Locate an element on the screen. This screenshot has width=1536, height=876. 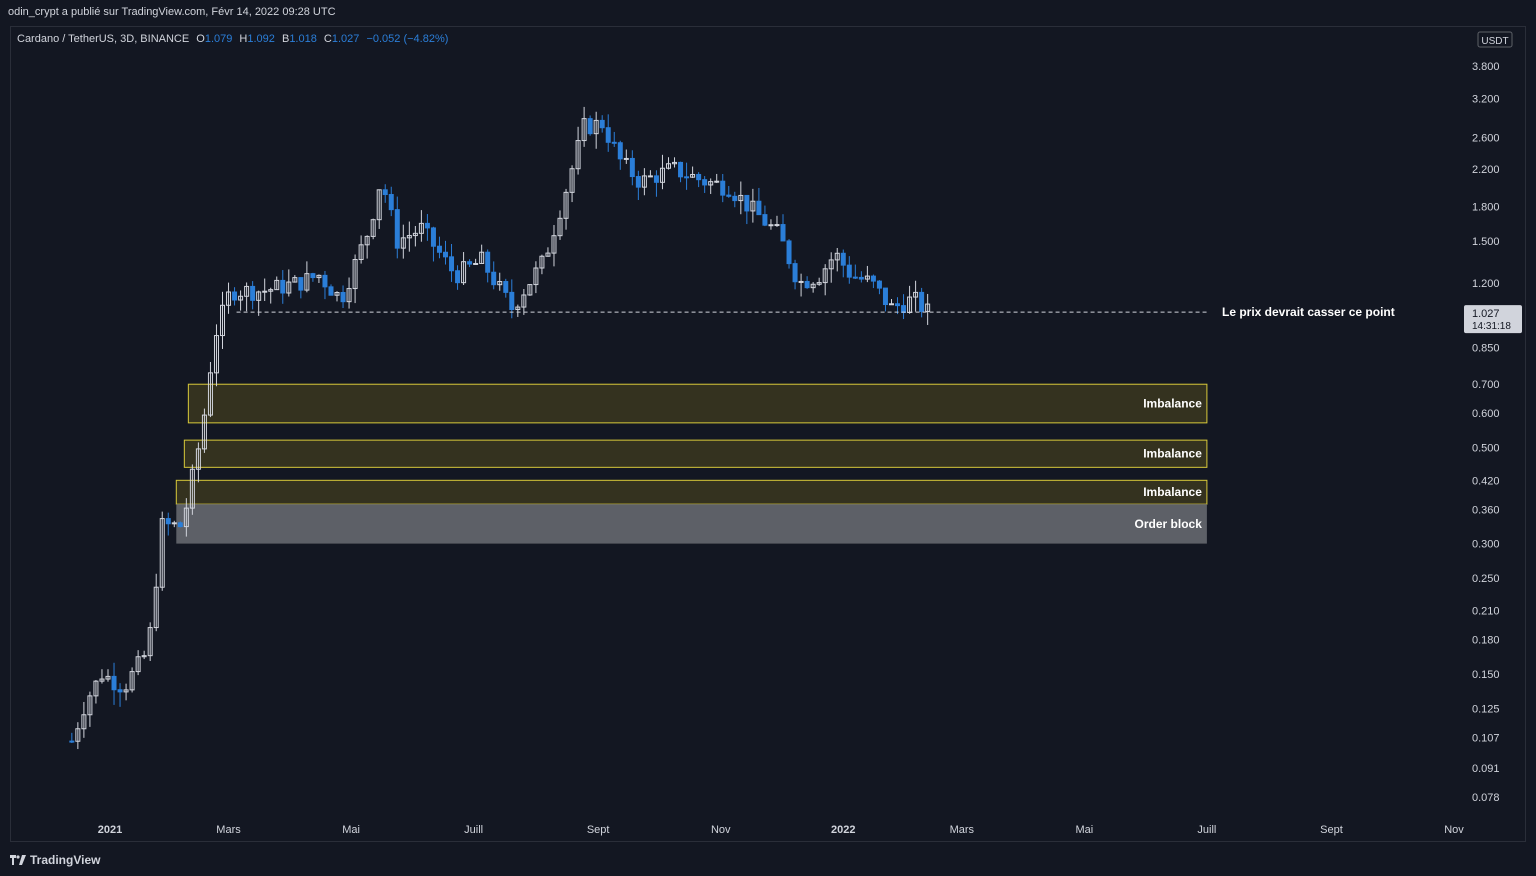
low-label: B is located at coordinates (285, 39).